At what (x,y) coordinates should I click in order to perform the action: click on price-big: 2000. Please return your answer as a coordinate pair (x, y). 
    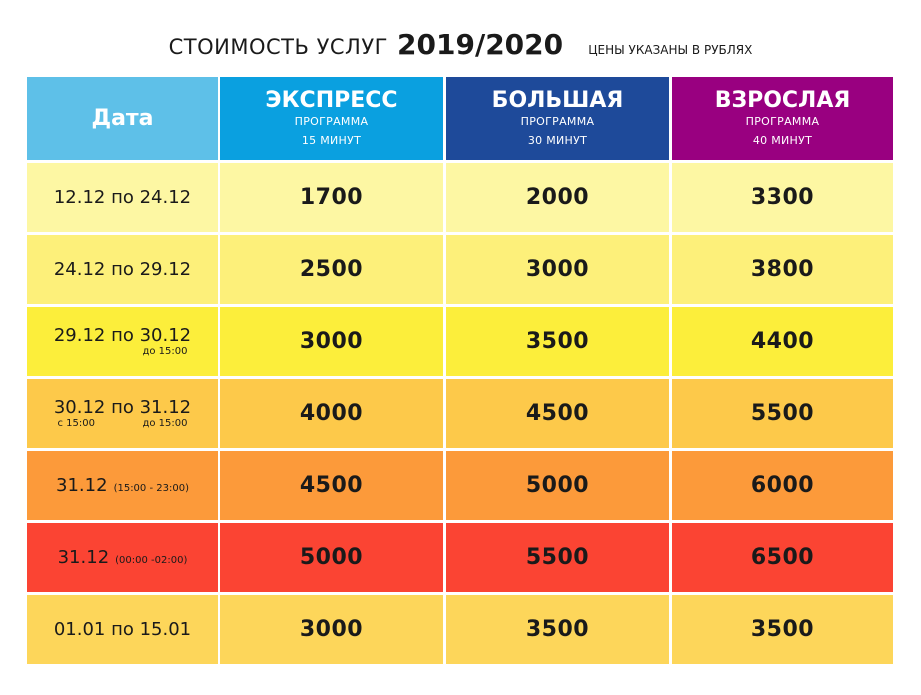
    Looking at the image, I should click on (557, 197).